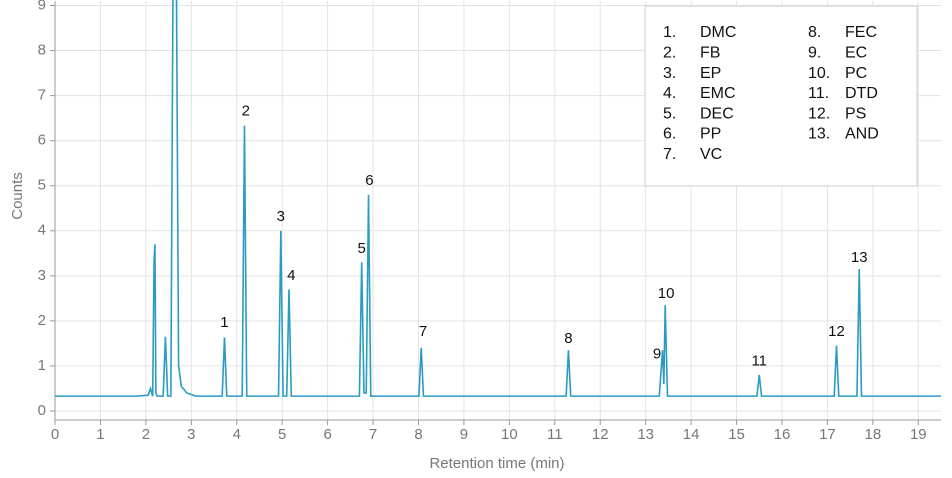  I want to click on y-tick-label: 7, so click(42, 95).